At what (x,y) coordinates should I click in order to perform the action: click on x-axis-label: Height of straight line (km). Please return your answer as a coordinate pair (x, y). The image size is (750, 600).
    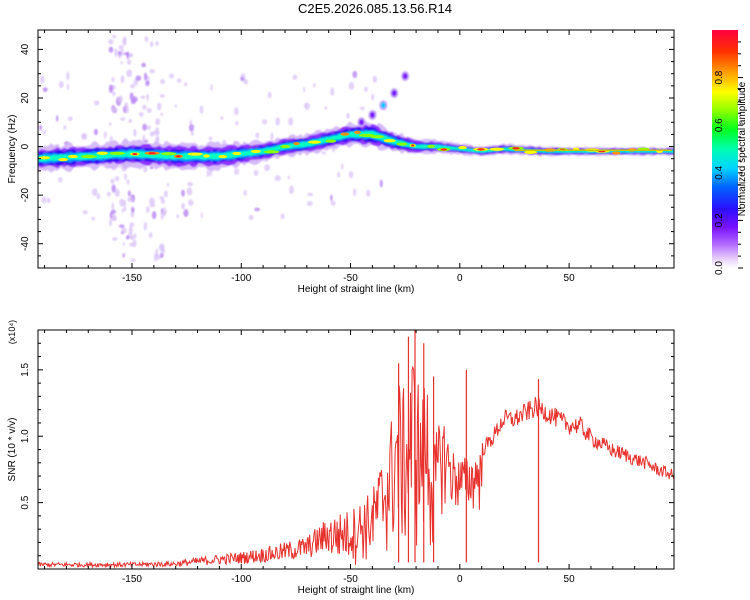
    Looking at the image, I should click on (356, 590).